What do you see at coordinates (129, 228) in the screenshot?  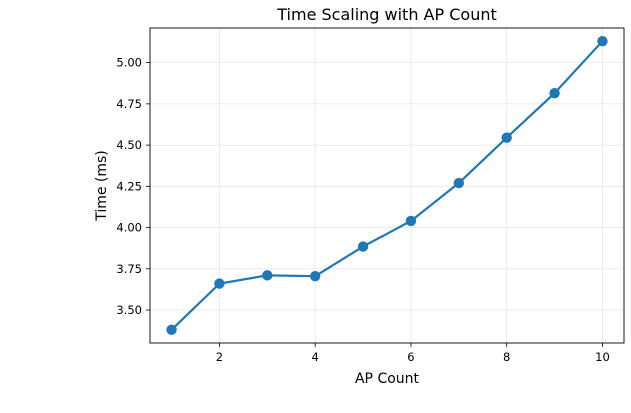 I see `y-tick-label: 4.00` at bounding box center [129, 228].